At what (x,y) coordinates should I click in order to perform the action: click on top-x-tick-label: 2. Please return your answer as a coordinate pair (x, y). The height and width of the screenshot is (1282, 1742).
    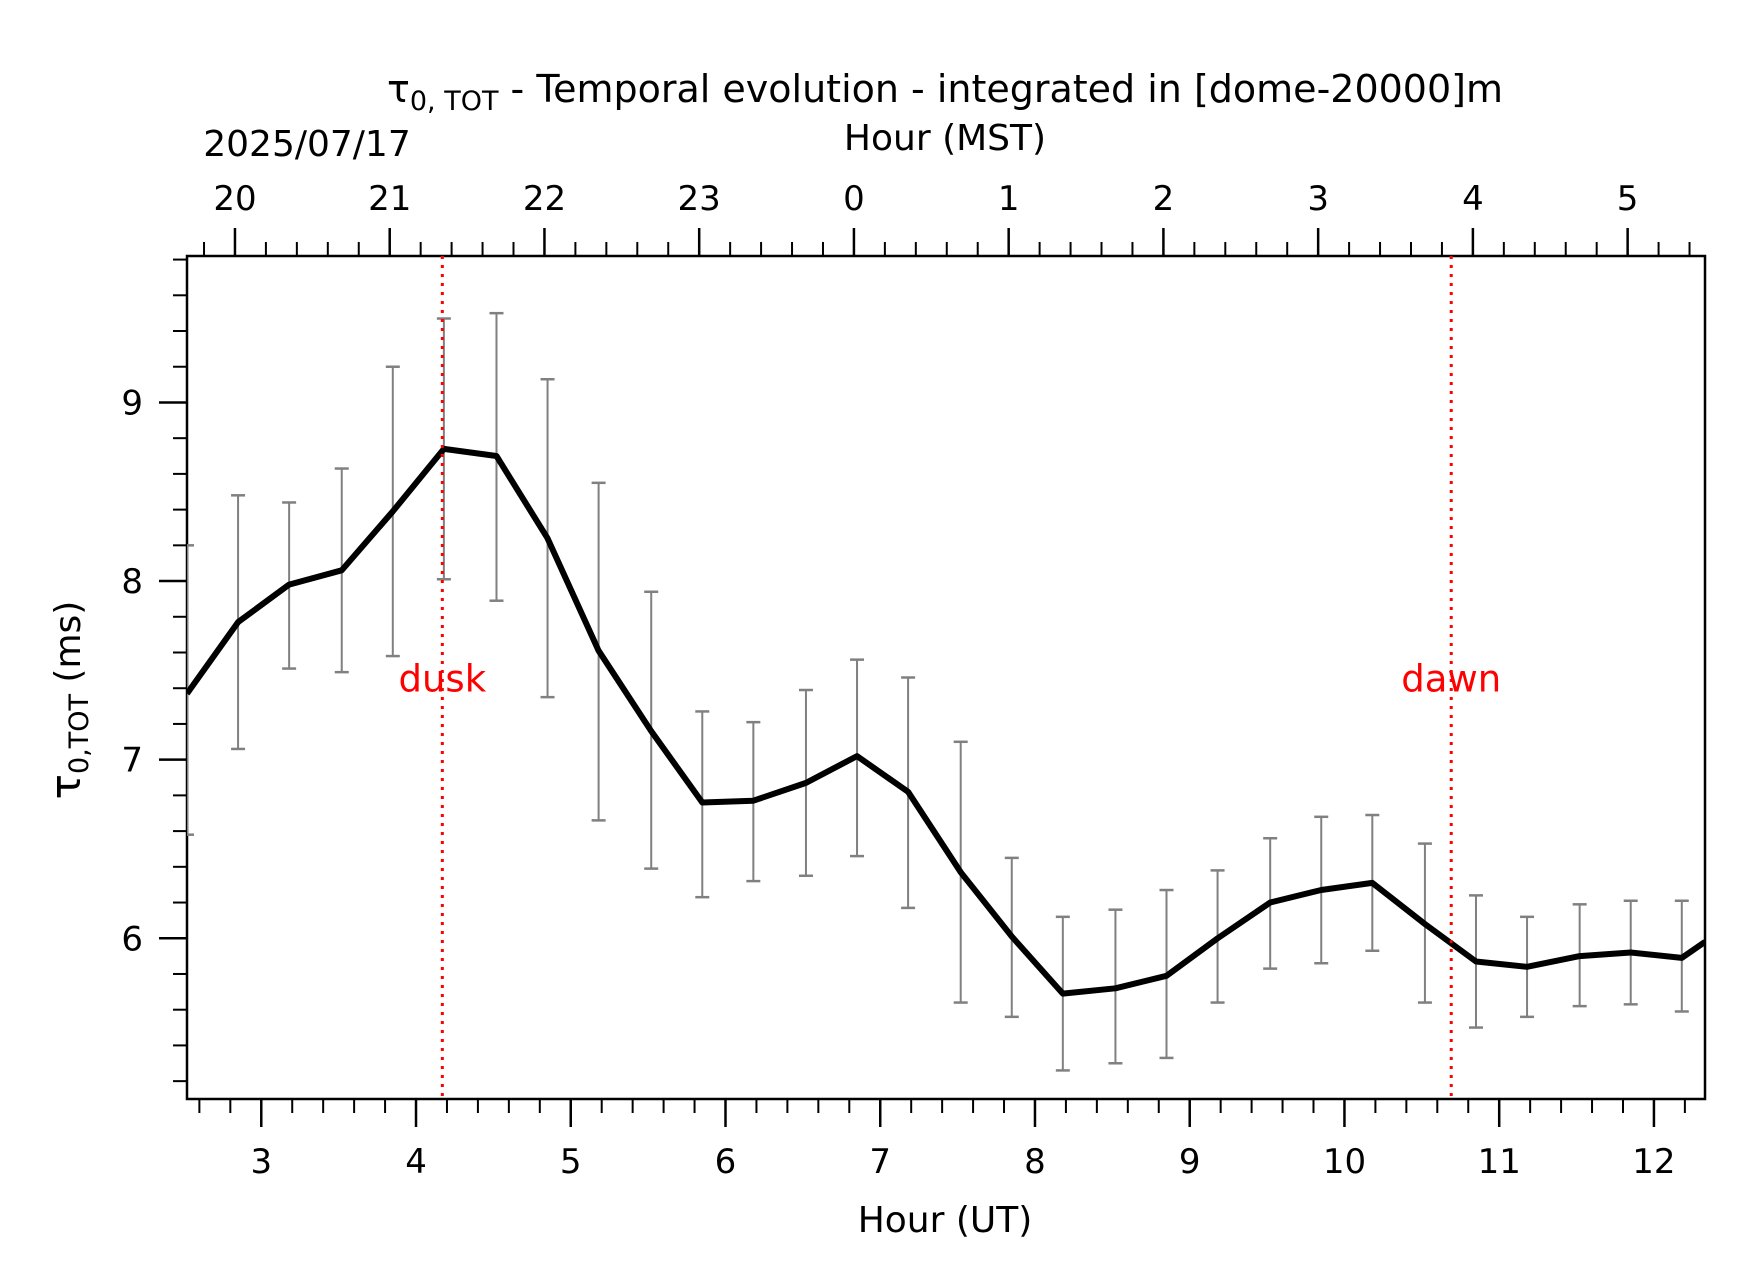
    Looking at the image, I should click on (1164, 199).